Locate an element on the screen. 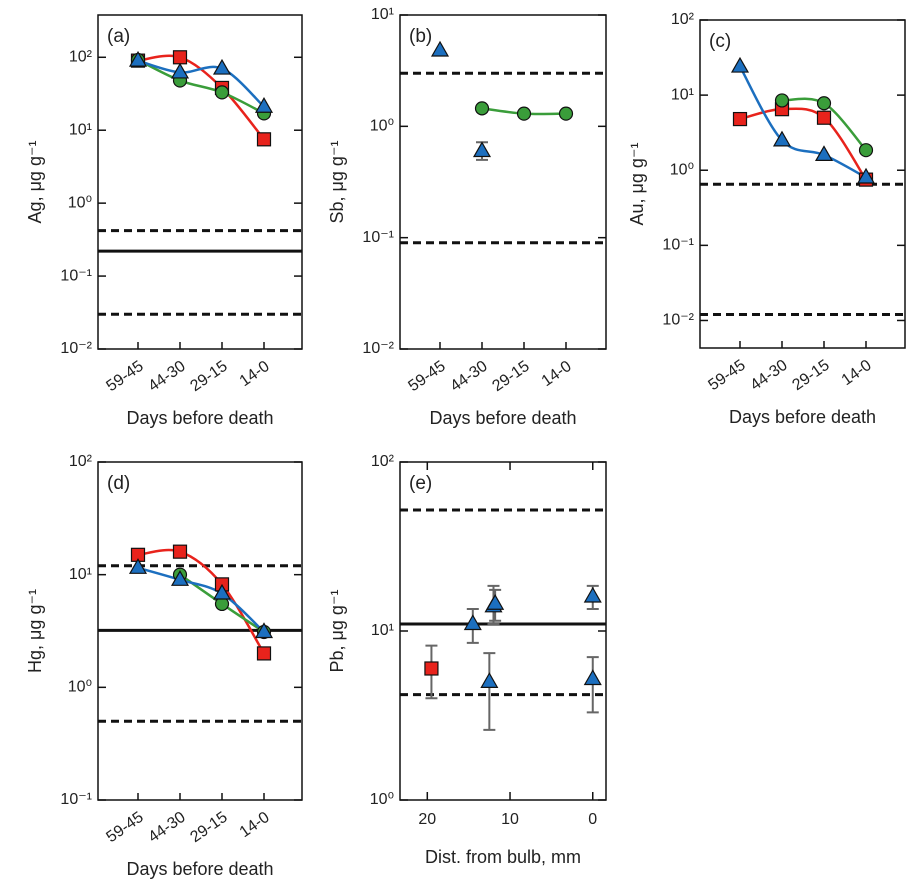  y-axis-title: Ag, μg g⁻¹ is located at coordinates (35, 182).